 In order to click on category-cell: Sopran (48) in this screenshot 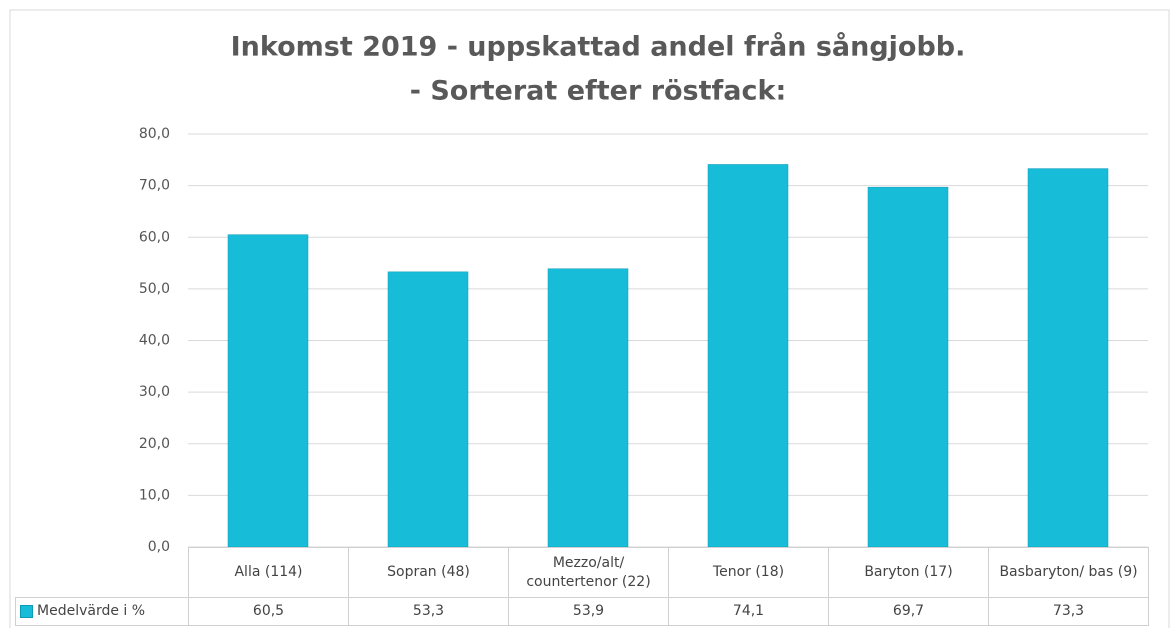, I will do `click(428, 572)`.